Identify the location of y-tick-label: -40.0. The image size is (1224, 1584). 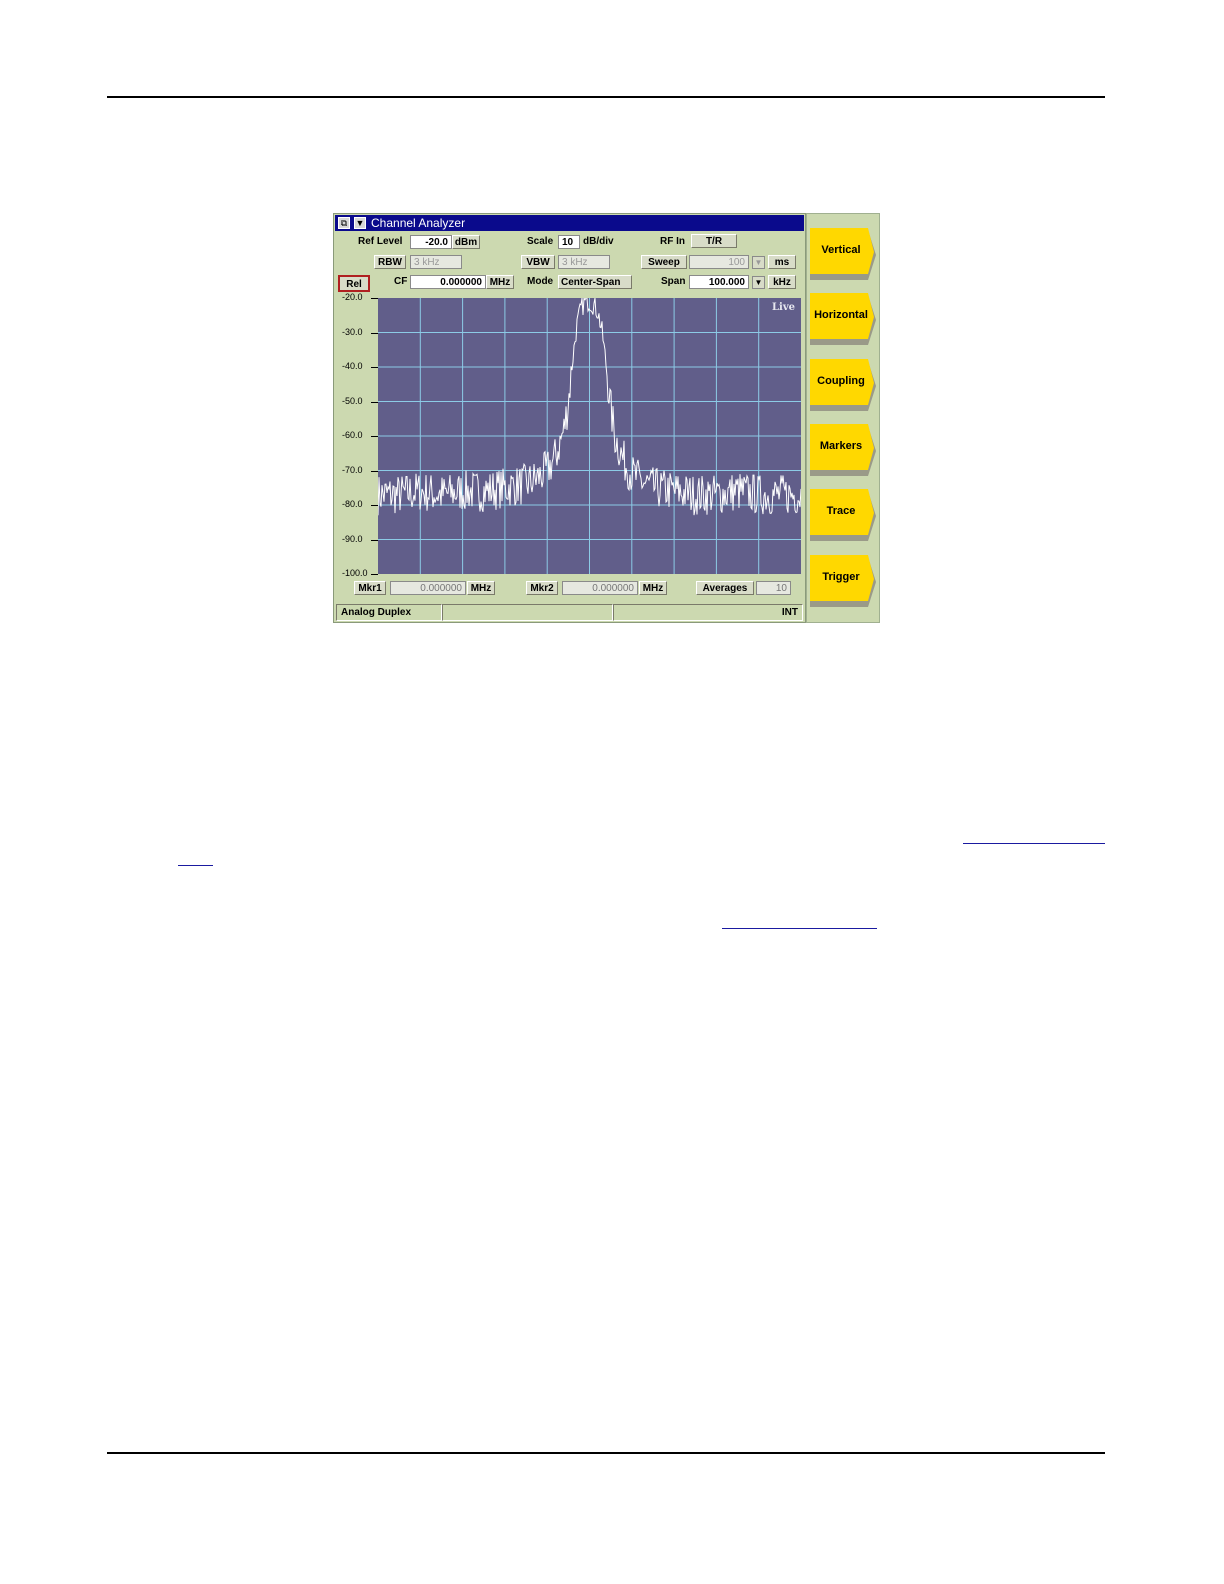
(352, 366).